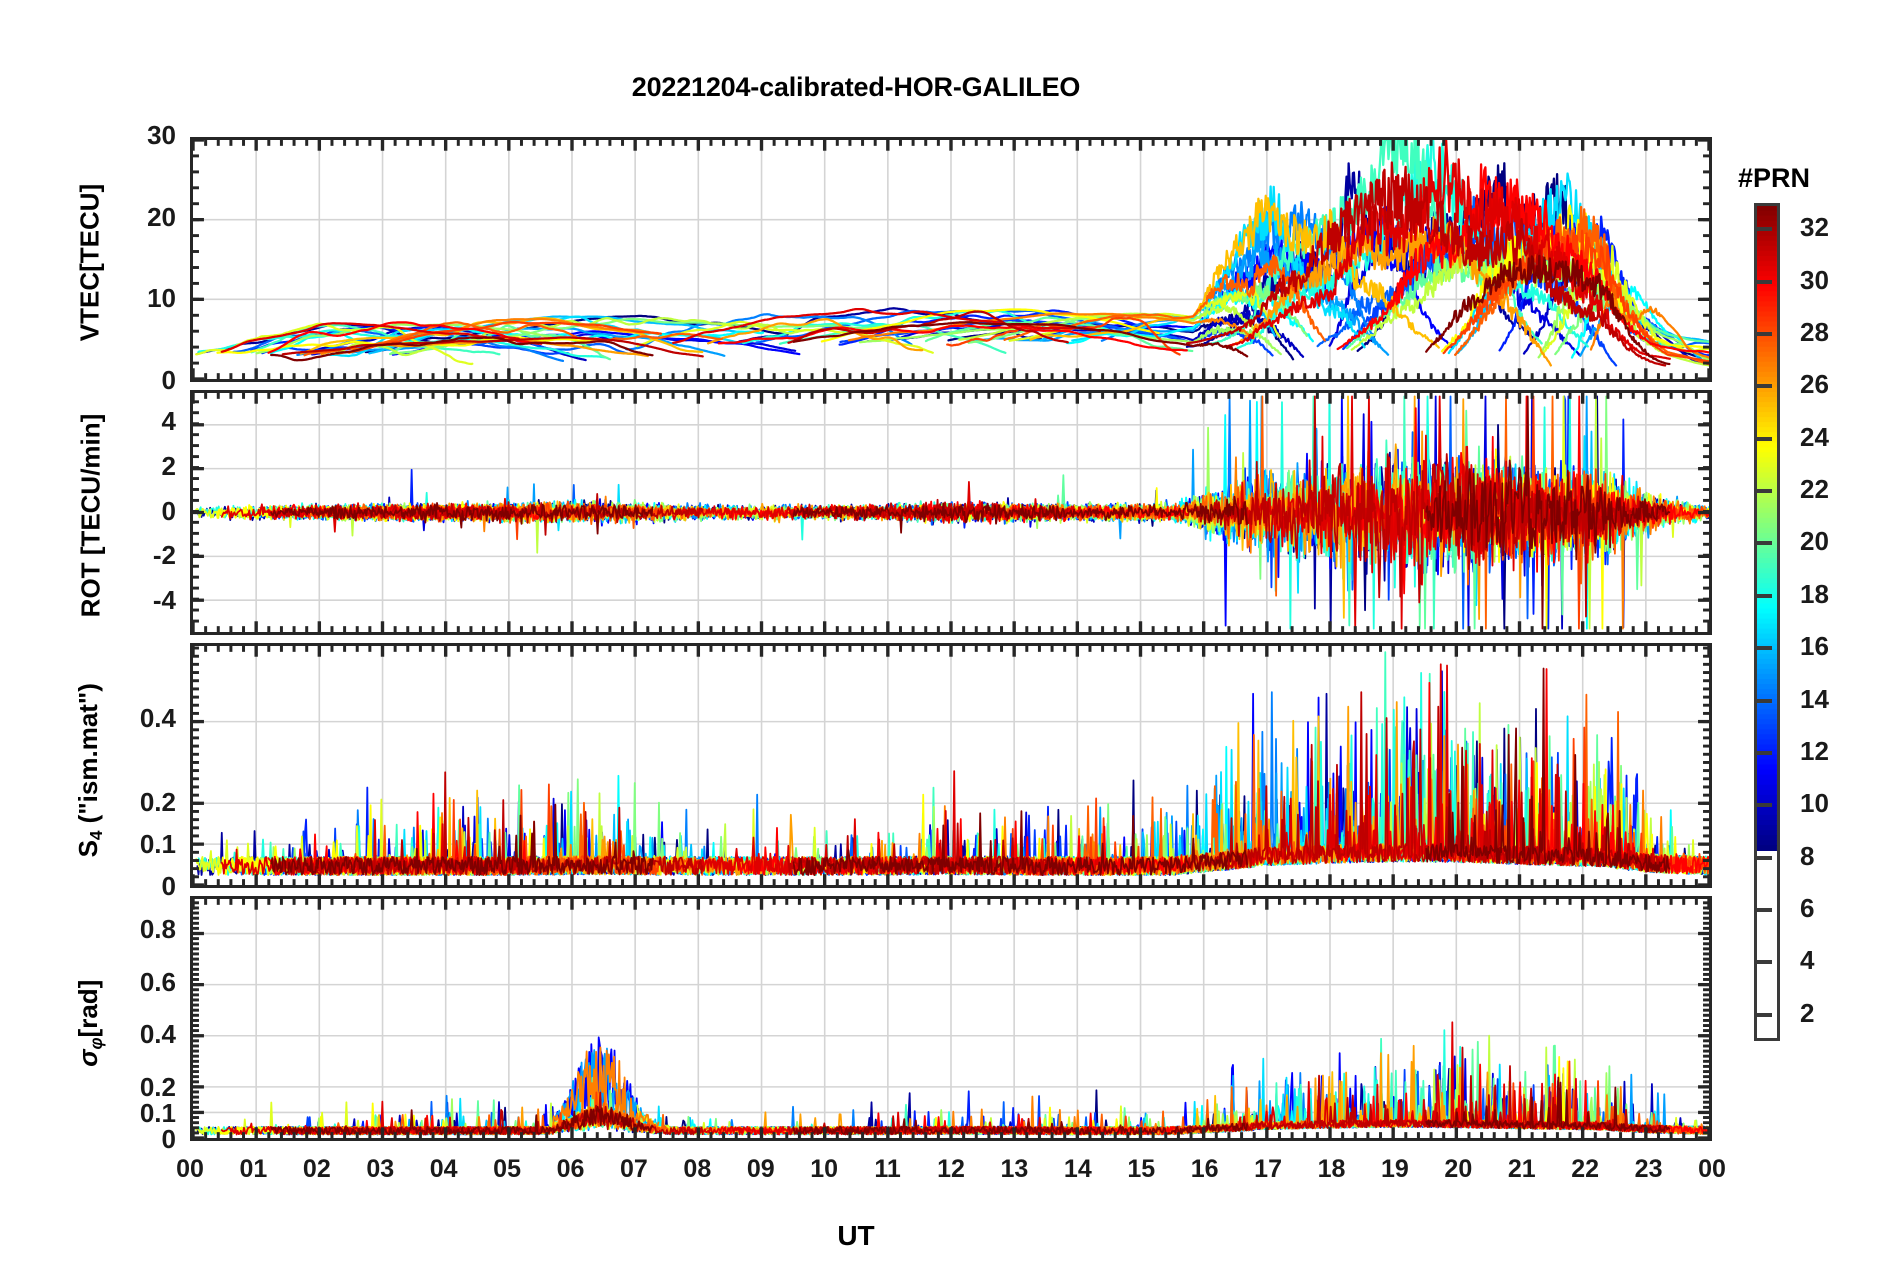 The height and width of the screenshot is (1272, 1902). What do you see at coordinates (1814, 750) in the screenshot?
I see `colorbar-tick-label: 12` at bounding box center [1814, 750].